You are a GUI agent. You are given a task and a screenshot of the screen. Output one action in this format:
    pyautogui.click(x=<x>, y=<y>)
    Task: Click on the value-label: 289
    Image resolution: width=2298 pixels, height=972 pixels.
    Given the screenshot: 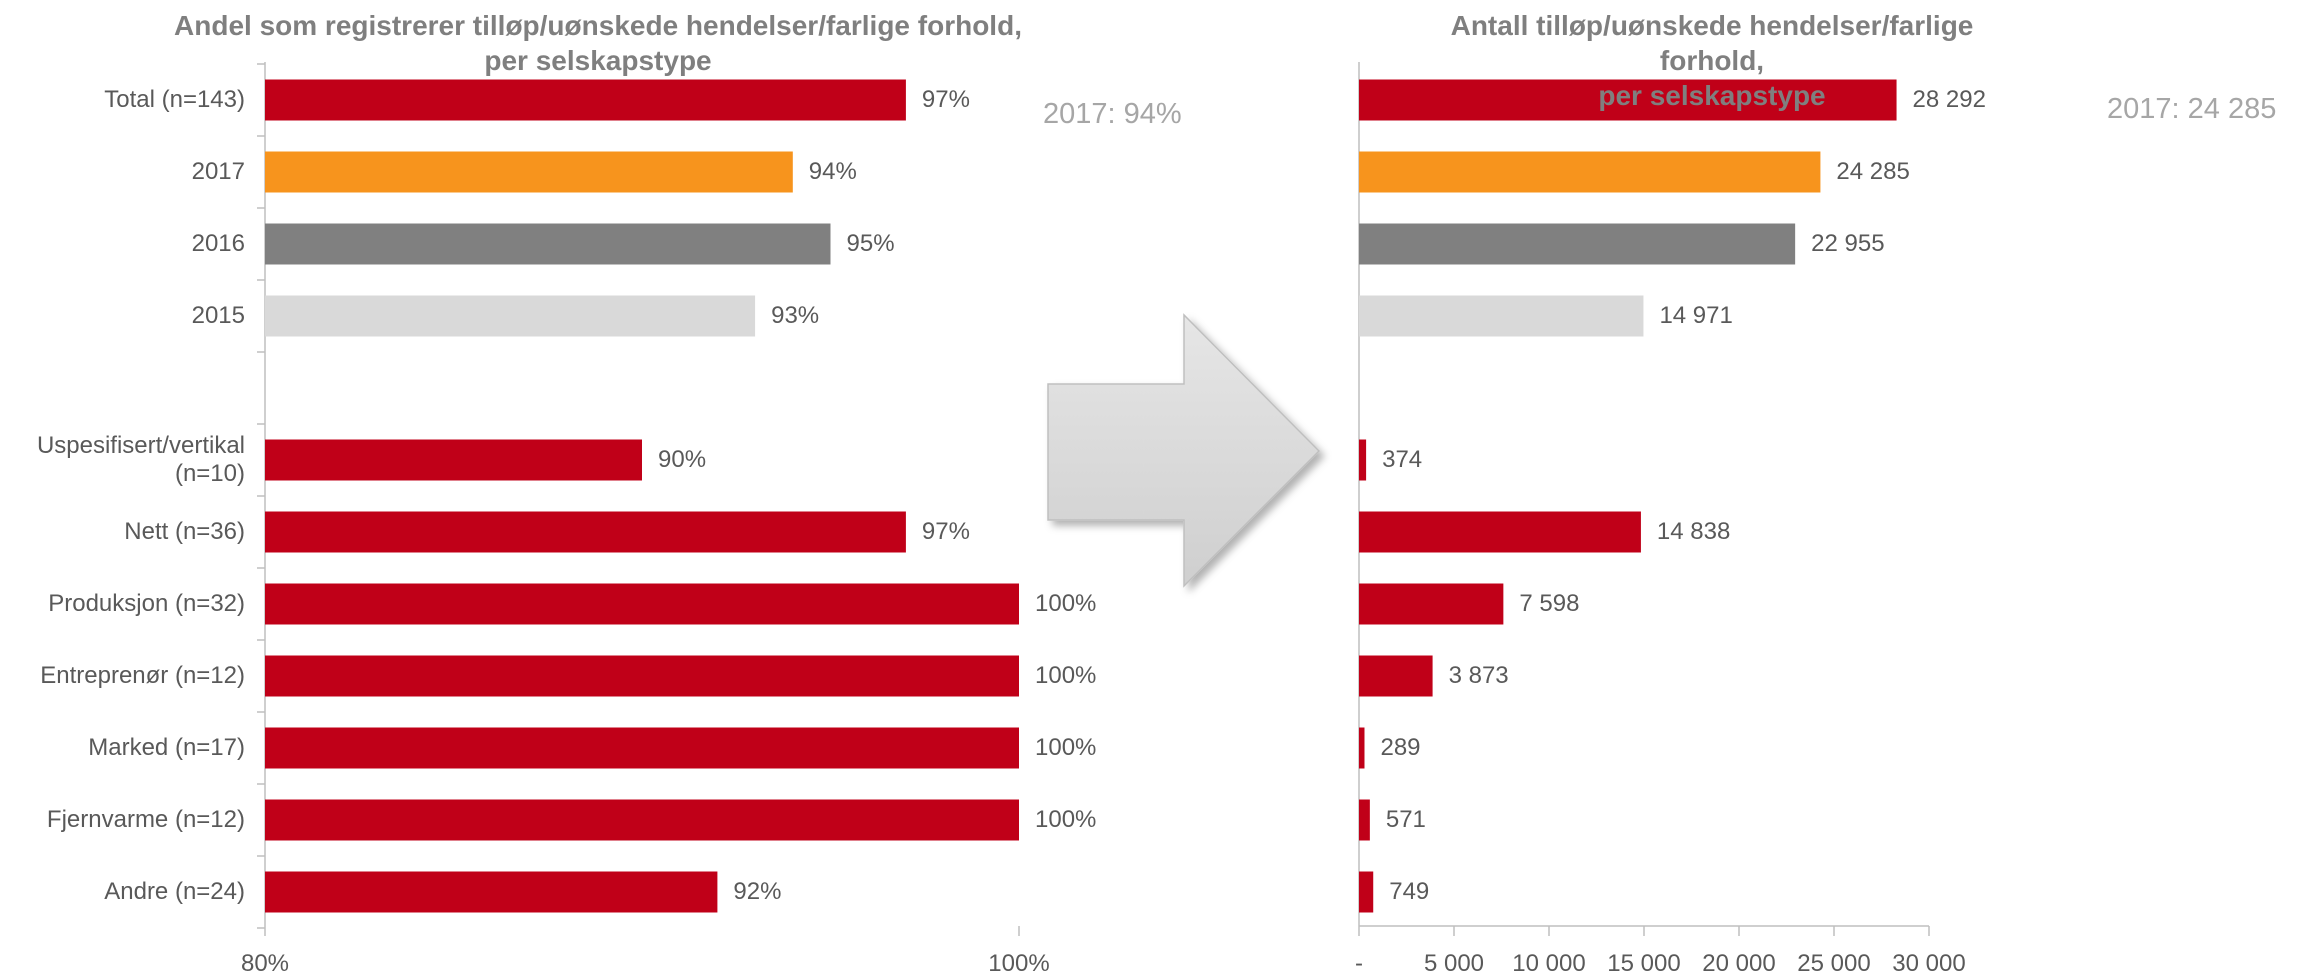 What is the action you would take?
    pyautogui.click(x=1400, y=747)
    